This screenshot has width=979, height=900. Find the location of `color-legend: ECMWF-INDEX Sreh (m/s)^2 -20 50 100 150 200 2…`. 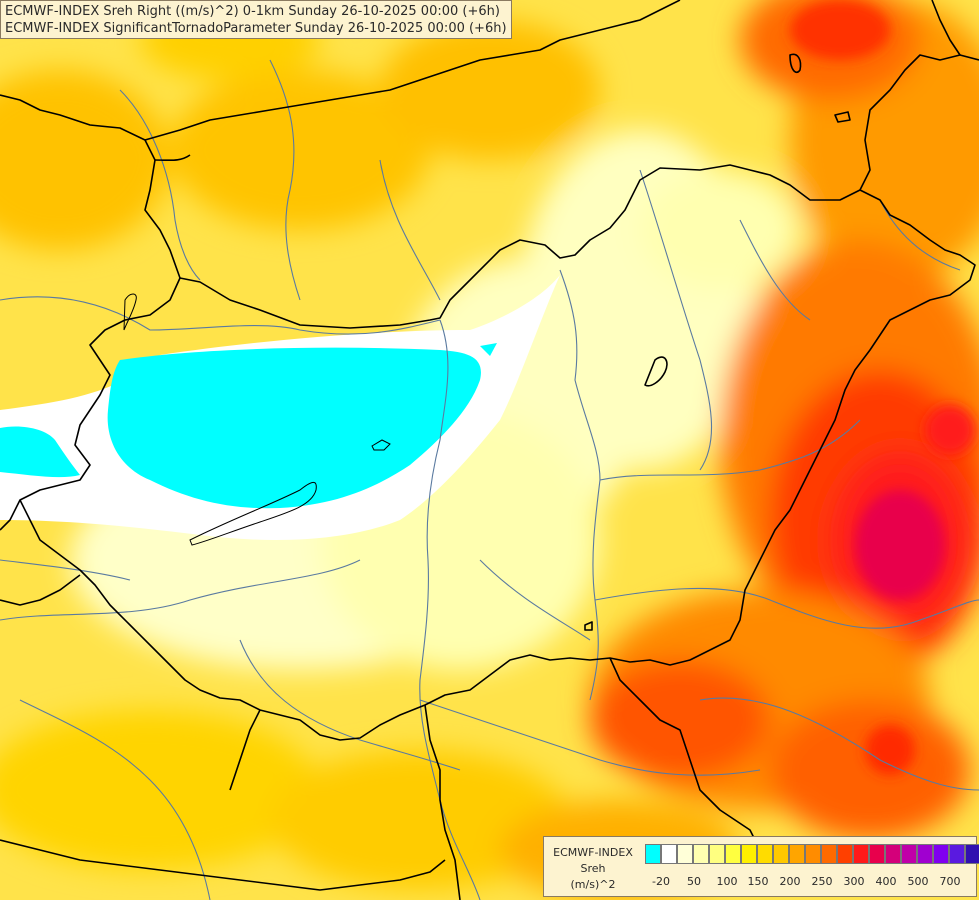

color-legend: ECMWF-INDEX Sreh (m/s)^2 -20 50 100 150 200 2… is located at coordinates (761, 866).